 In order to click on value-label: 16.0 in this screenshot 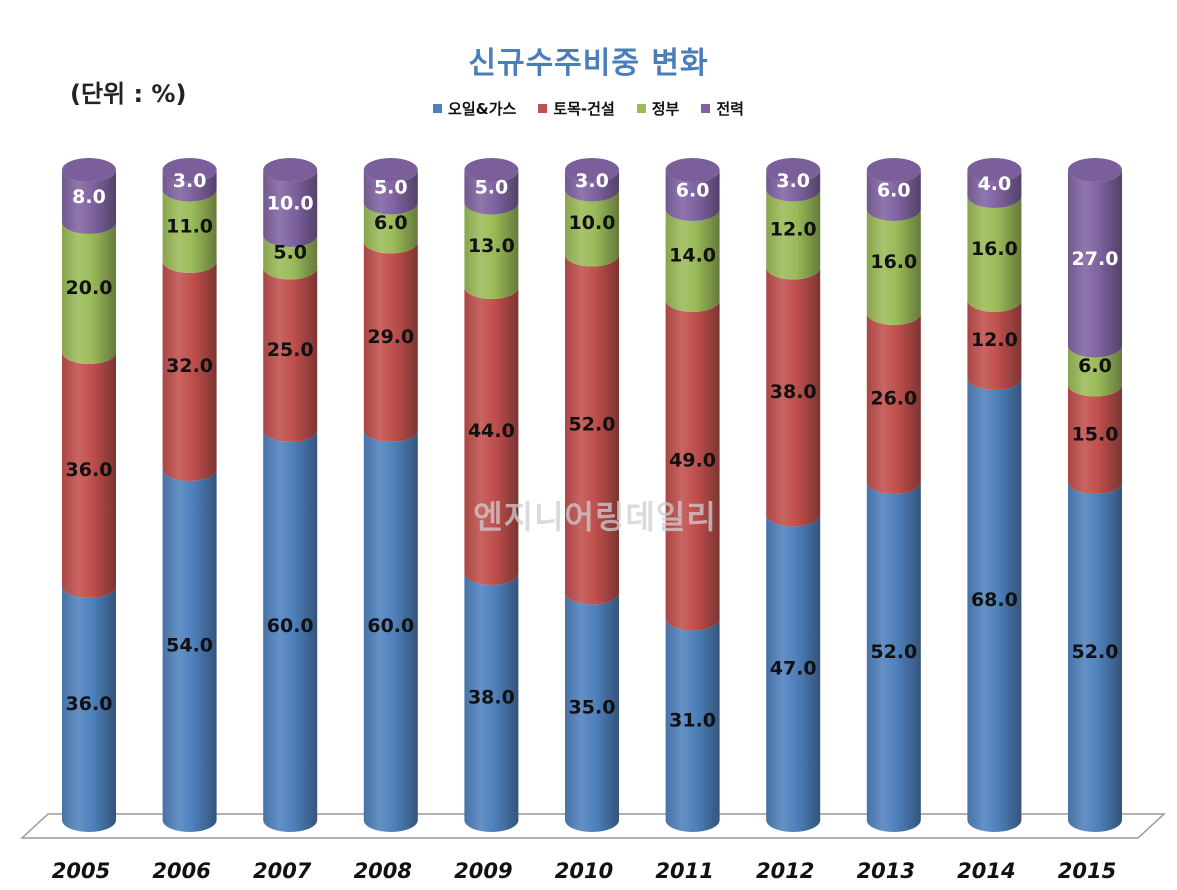, I will do `click(994, 249)`.